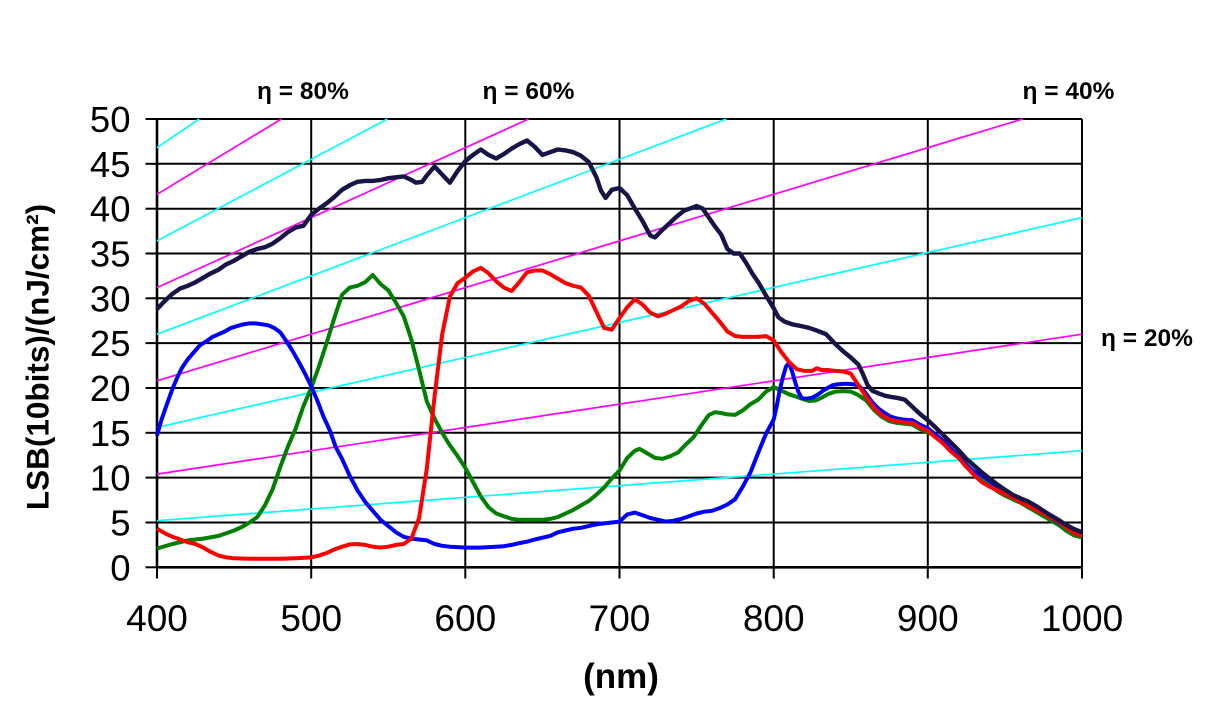 The image size is (1217, 728). I want to click on svg-text: 0, so click(120, 567).